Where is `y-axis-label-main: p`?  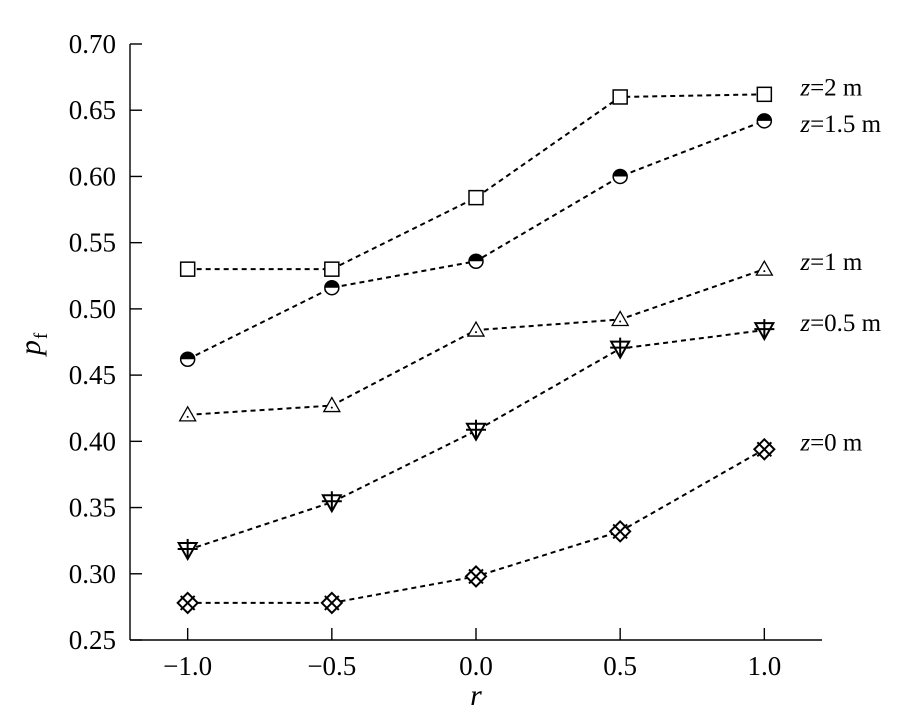
y-axis-label-main: p is located at coordinates (30, 348).